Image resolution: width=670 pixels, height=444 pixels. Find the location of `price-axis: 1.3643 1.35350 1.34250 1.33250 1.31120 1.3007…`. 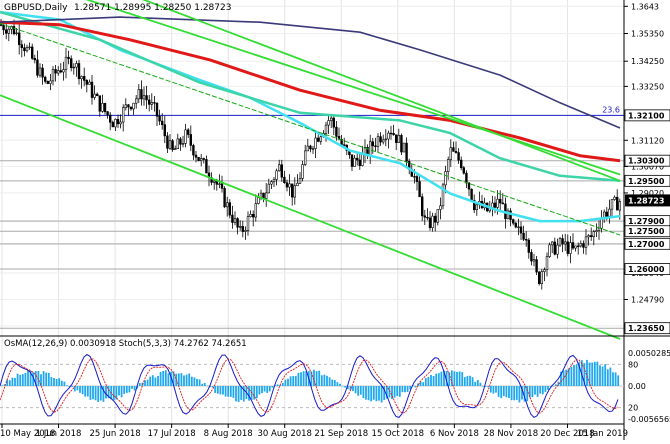

price-axis: 1.3643 1.35350 1.34250 1.33250 1.31120 1.3007… is located at coordinates (647, 168).